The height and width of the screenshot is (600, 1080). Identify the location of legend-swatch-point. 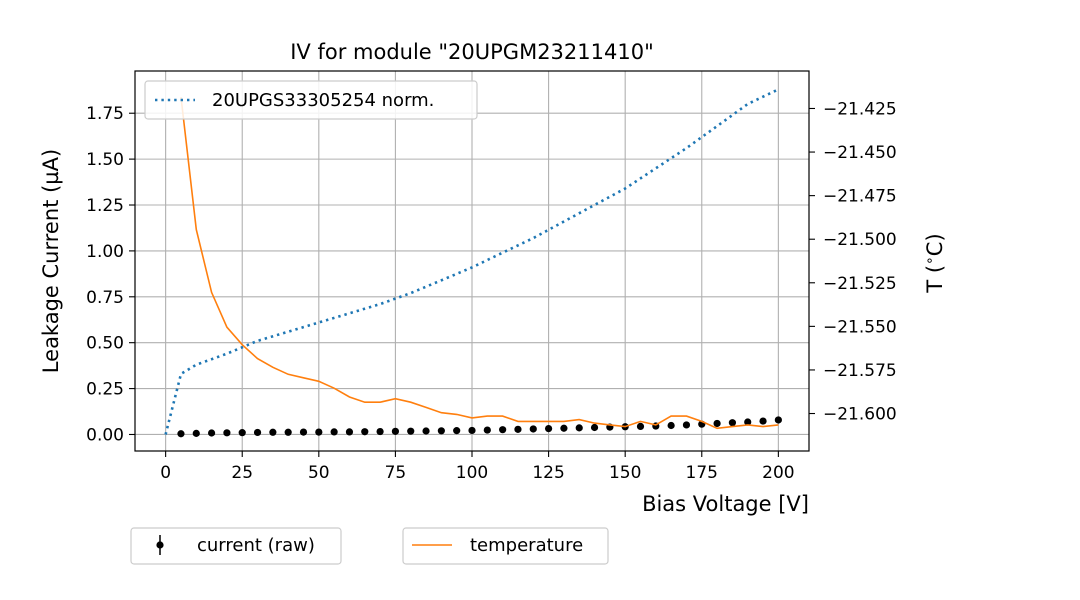
(159, 544).